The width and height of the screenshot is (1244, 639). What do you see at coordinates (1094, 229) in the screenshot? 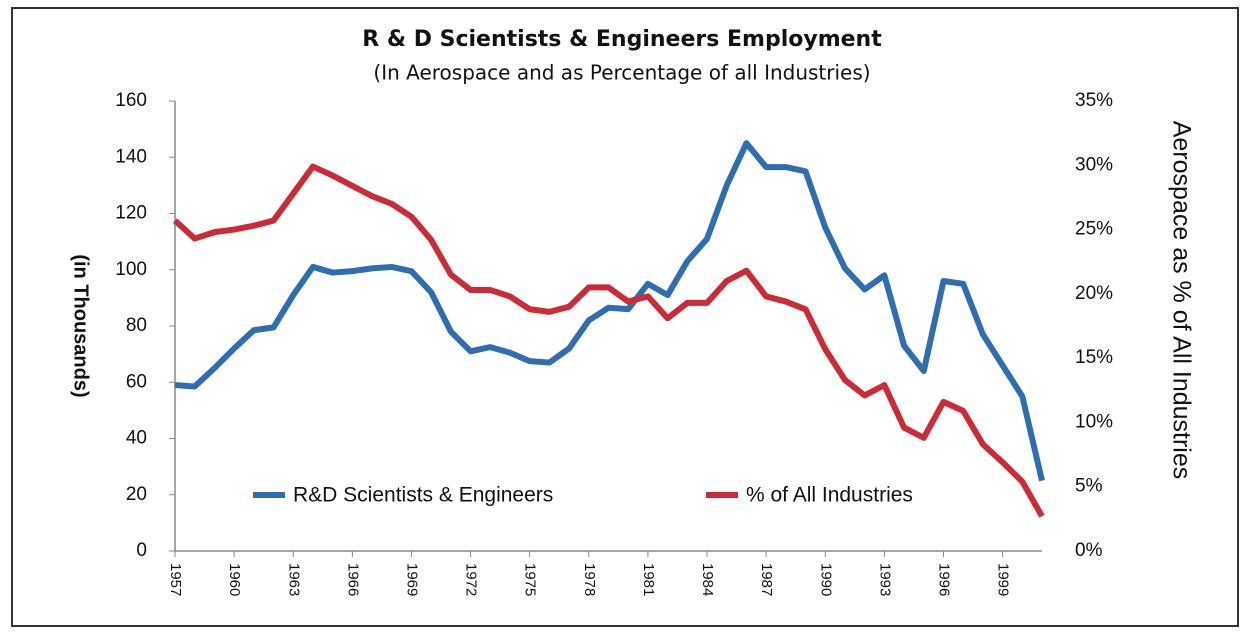
I see `y2-tick-label: 25%` at bounding box center [1094, 229].